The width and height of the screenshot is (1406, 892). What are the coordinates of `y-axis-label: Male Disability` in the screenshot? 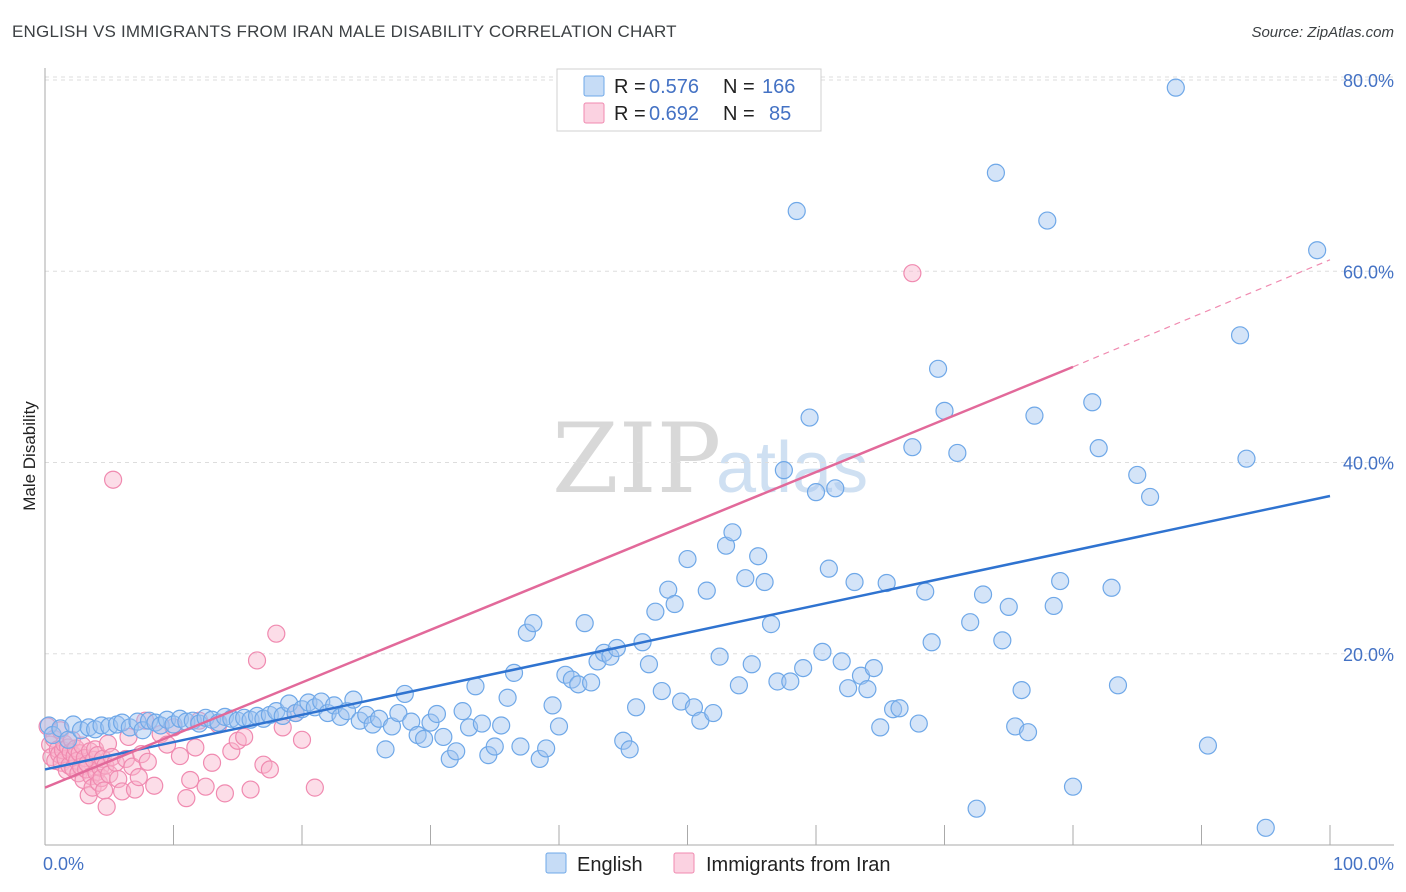 It's located at (29, 456).